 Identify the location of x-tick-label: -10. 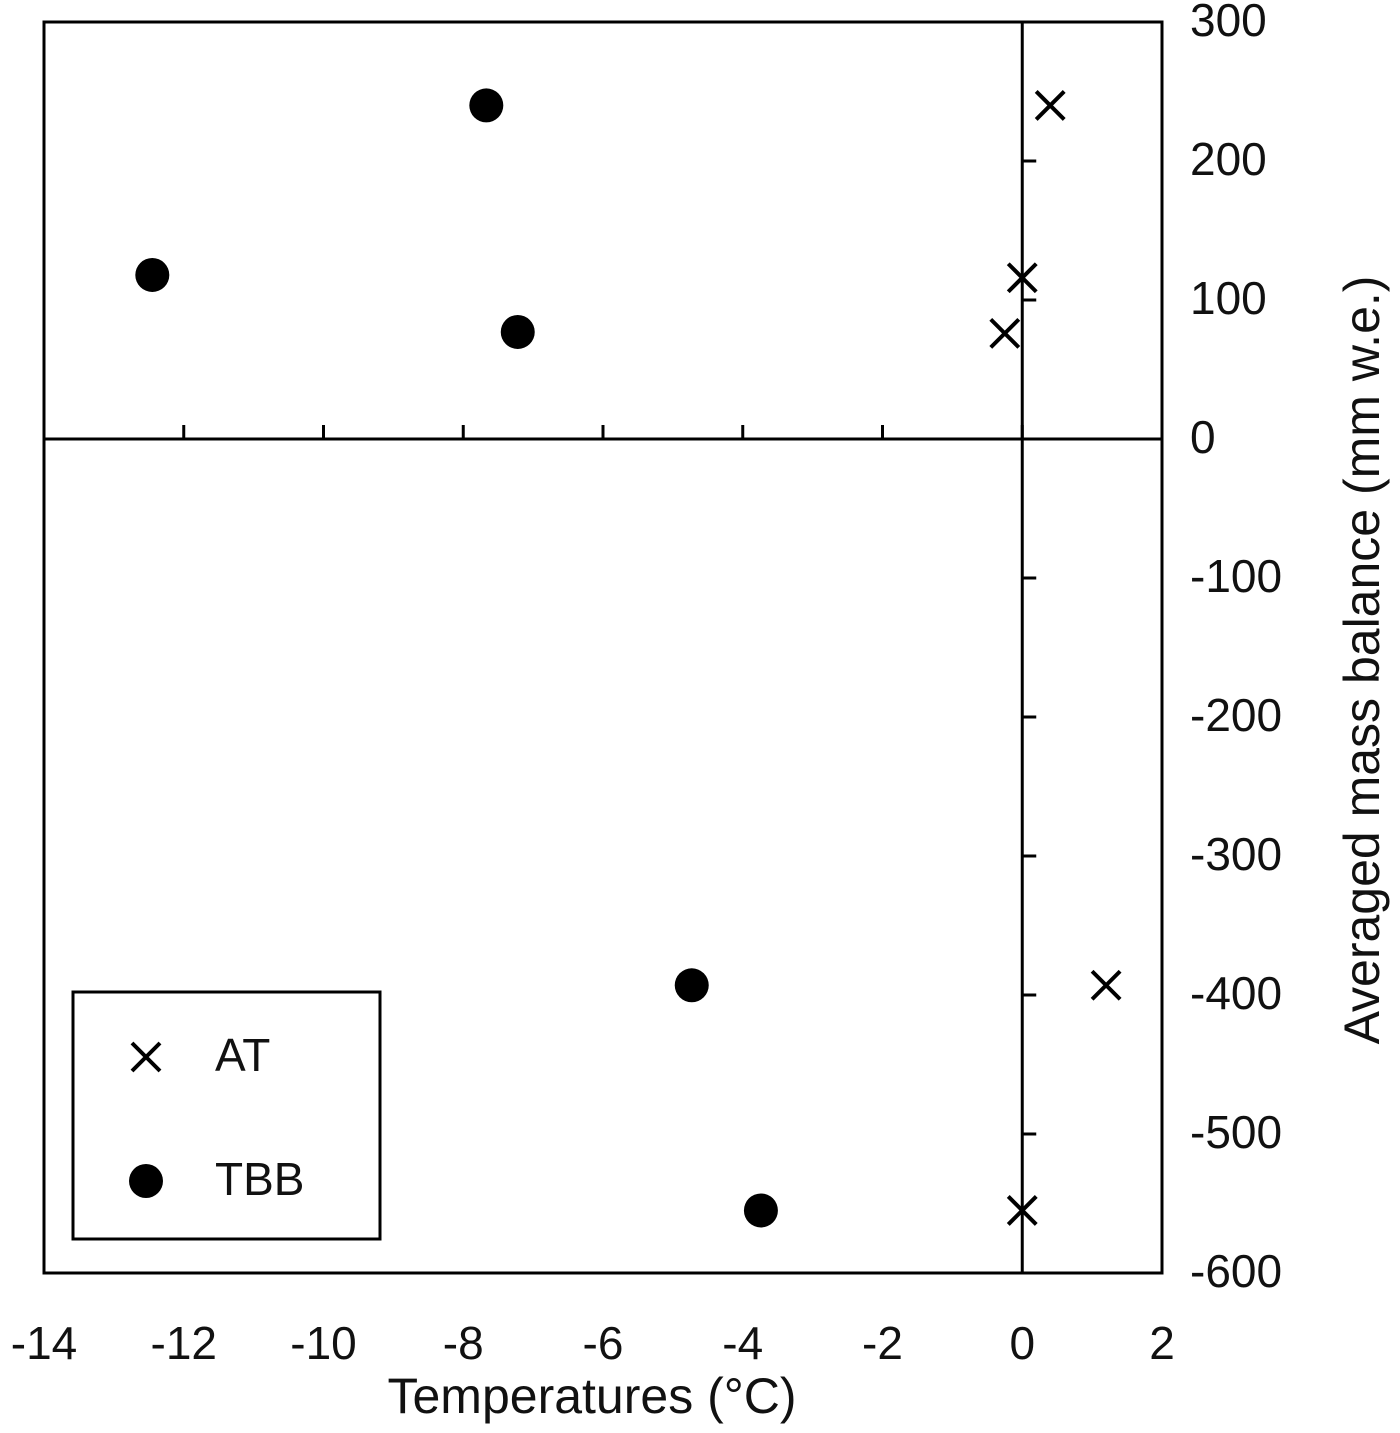
(323, 1343).